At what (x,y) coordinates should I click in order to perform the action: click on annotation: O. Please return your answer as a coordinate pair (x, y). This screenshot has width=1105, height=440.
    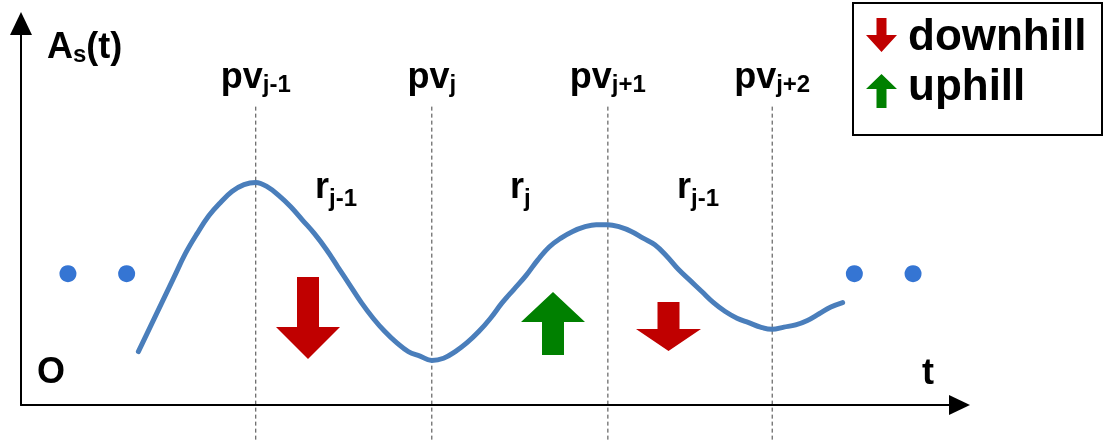
    Looking at the image, I should click on (51, 370).